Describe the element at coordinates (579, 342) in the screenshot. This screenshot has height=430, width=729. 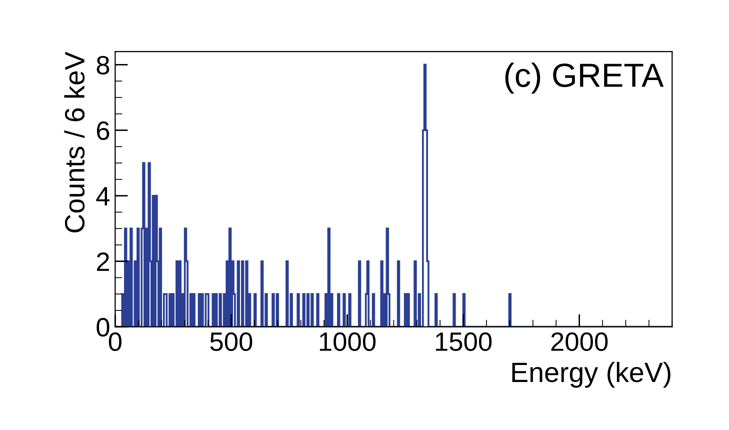
I see `x-tick-label: 2000` at that location.